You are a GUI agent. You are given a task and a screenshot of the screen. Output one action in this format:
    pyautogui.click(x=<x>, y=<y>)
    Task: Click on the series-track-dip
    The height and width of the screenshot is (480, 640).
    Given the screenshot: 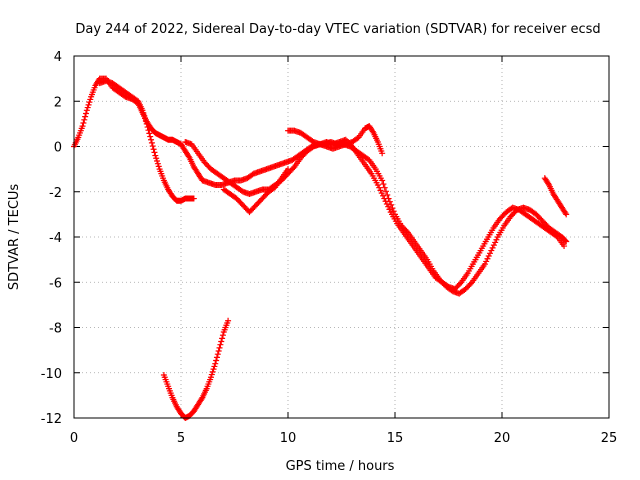 What is the action you would take?
    pyautogui.click(x=196, y=369)
    